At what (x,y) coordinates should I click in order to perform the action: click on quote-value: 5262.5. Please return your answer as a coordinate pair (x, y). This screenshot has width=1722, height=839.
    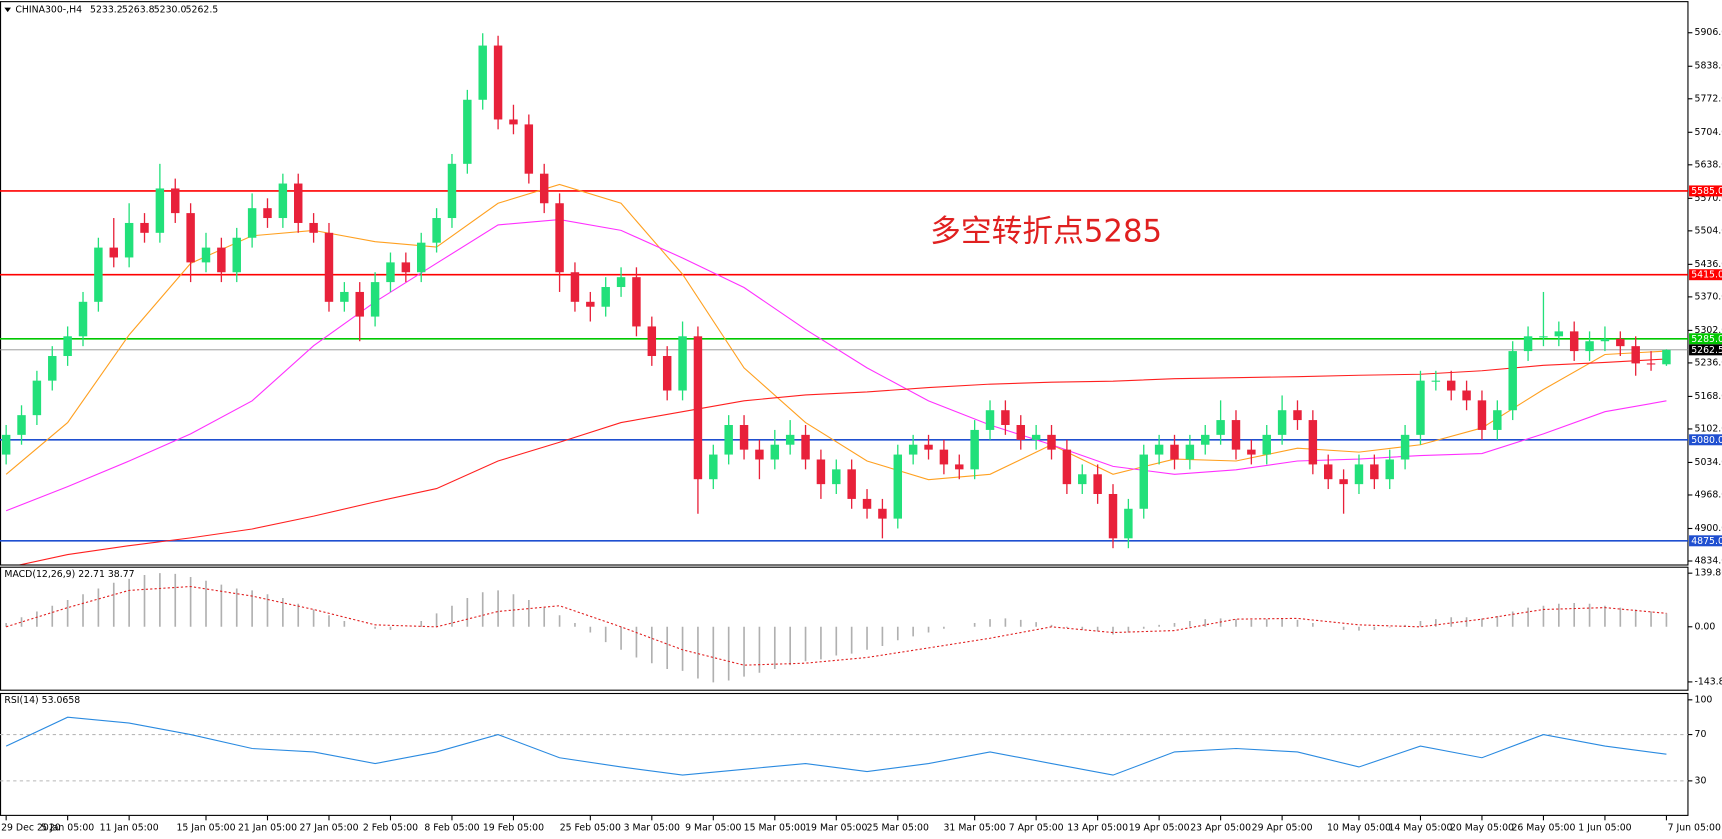
    Looking at the image, I should click on (202, 9).